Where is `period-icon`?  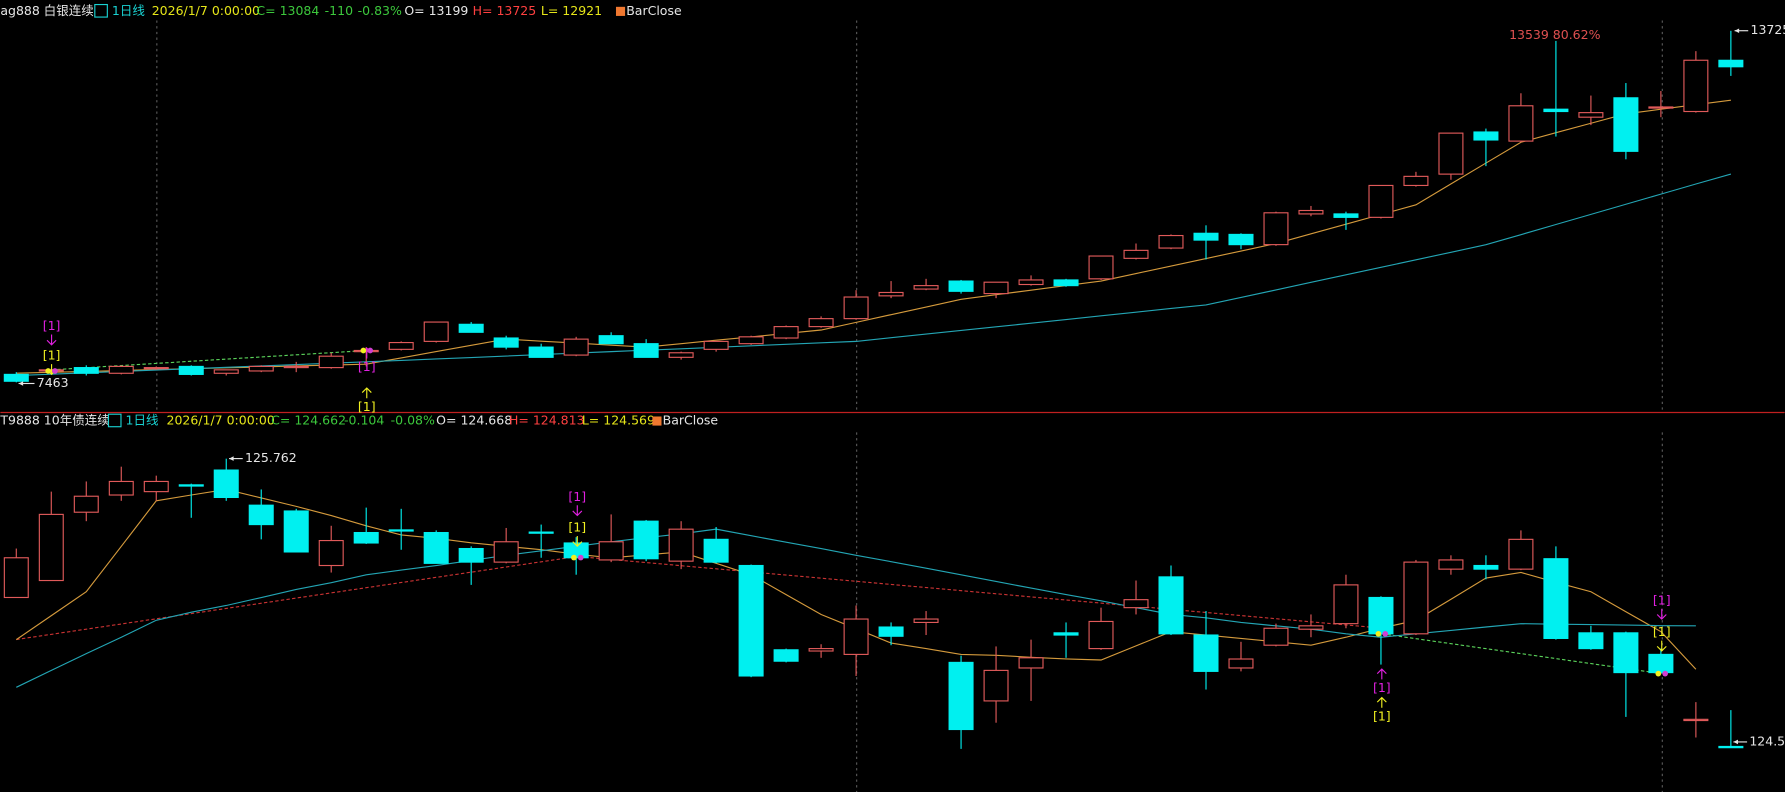 period-icon is located at coordinates (114, 420).